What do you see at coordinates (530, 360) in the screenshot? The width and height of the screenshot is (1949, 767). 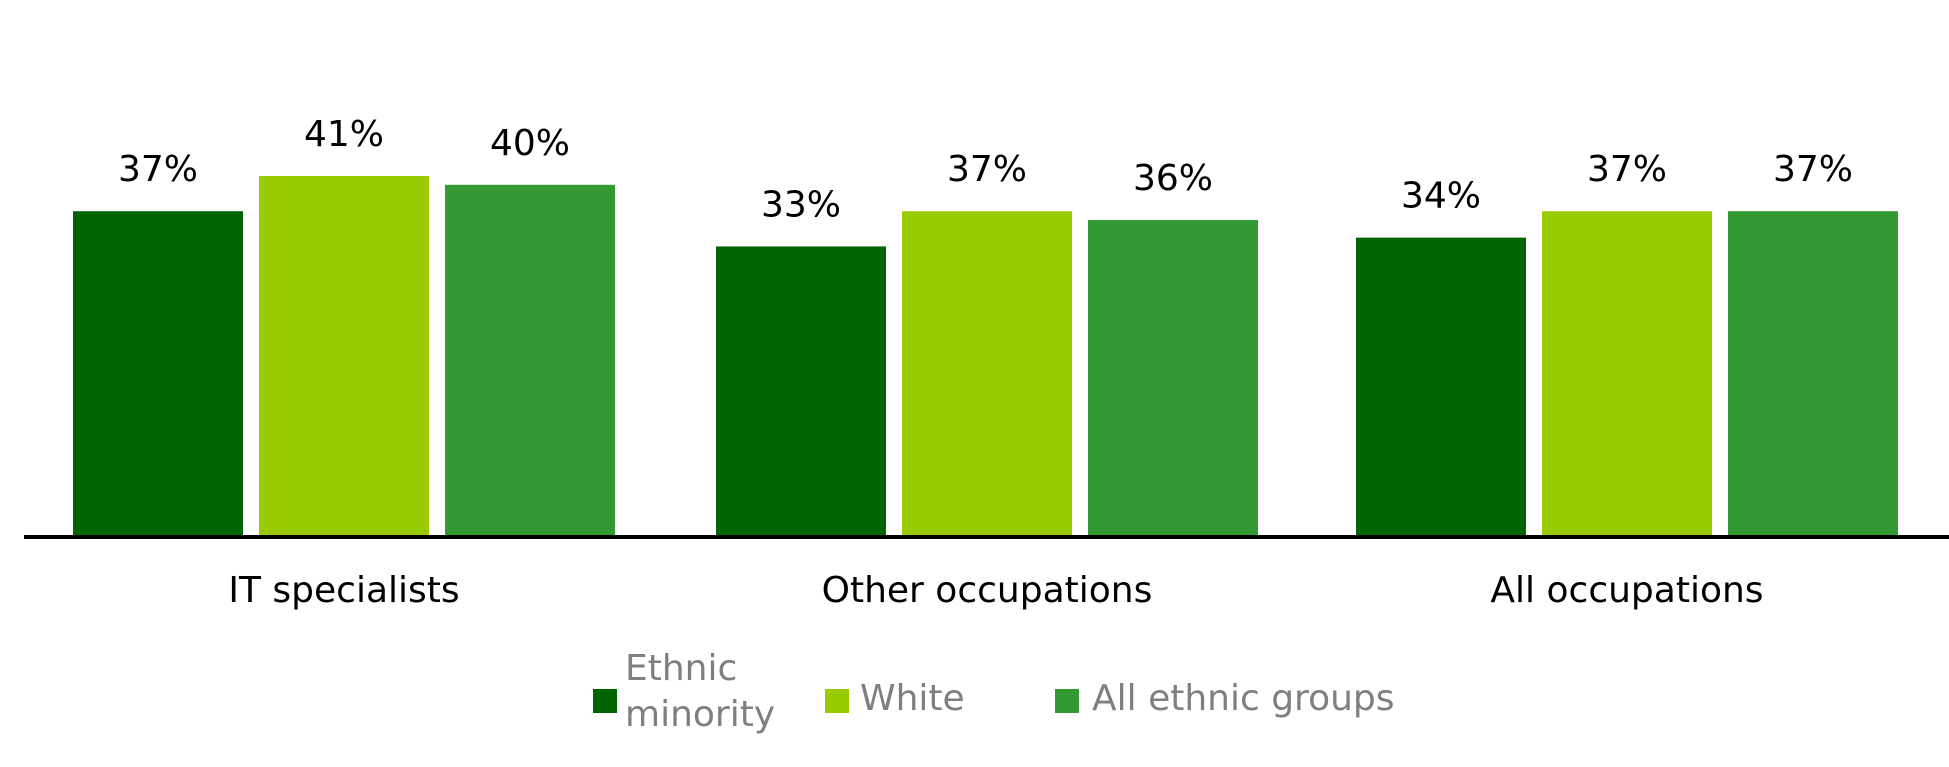 I see `bar-it-specialists-all-ethnic-groups` at bounding box center [530, 360].